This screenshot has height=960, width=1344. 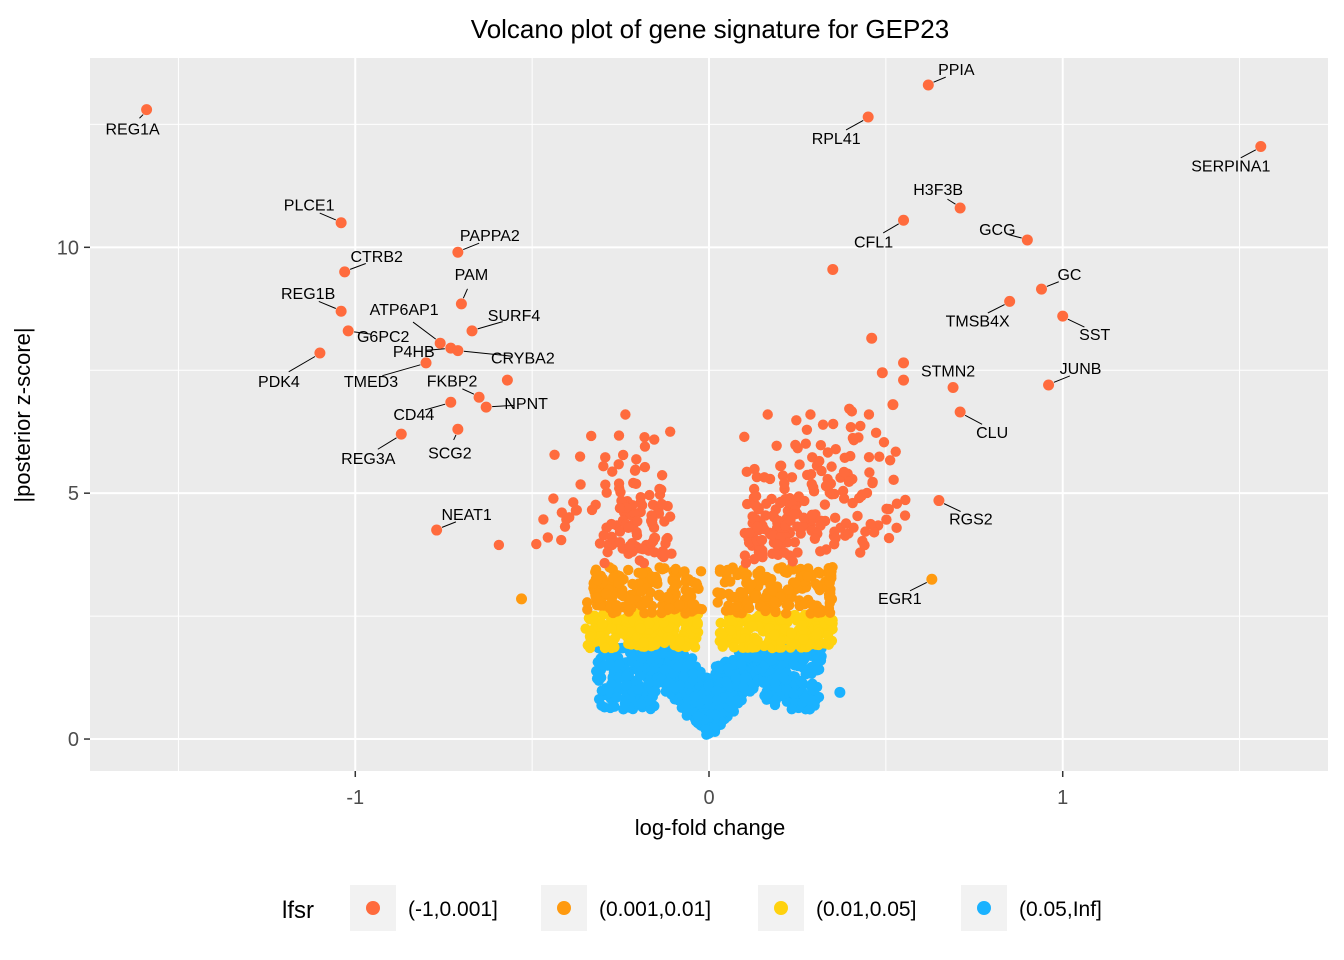 I want to click on gene-label: REG1B, so click(x=308, y=294).